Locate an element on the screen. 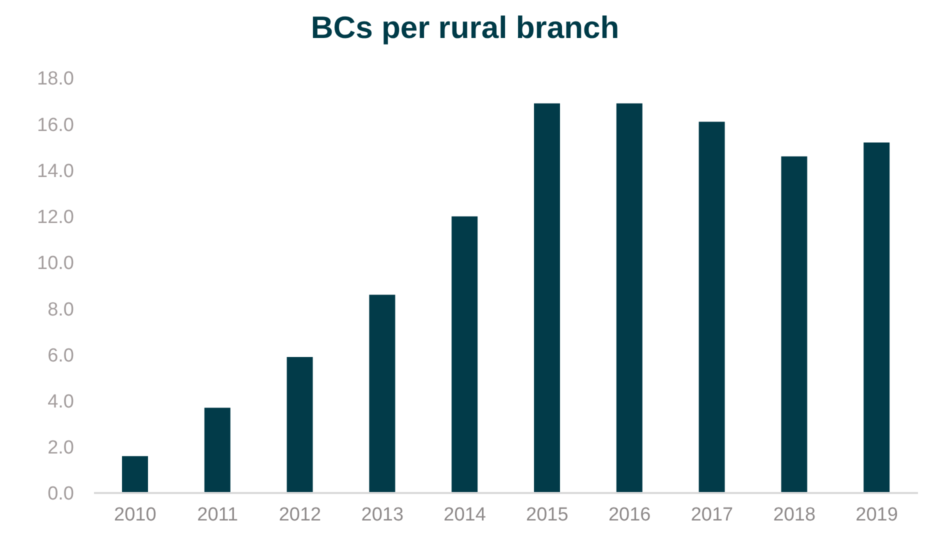 The height and width of the screenshot is (541, 930). y-tick-label: 6.0 is located at coordinates (61, 355).